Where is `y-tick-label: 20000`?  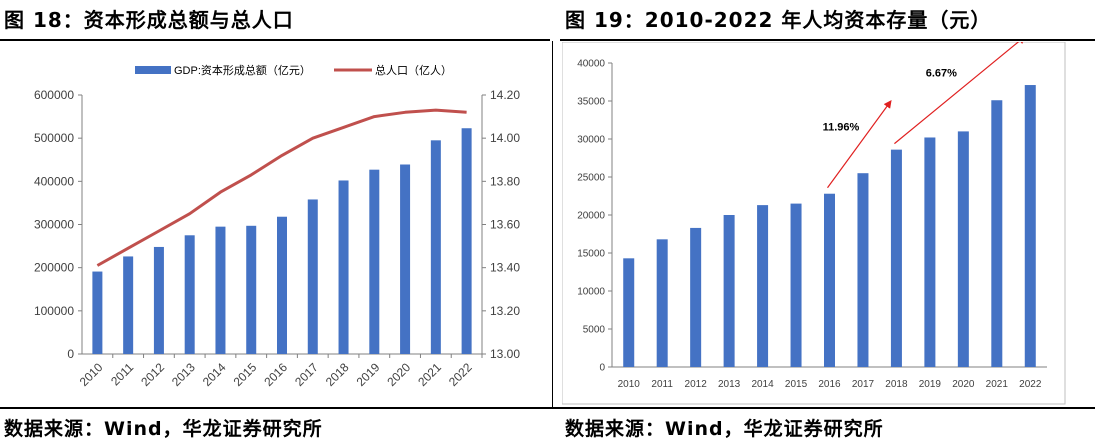 y-tick-label: 20000 is located at coordinates (591, 216).